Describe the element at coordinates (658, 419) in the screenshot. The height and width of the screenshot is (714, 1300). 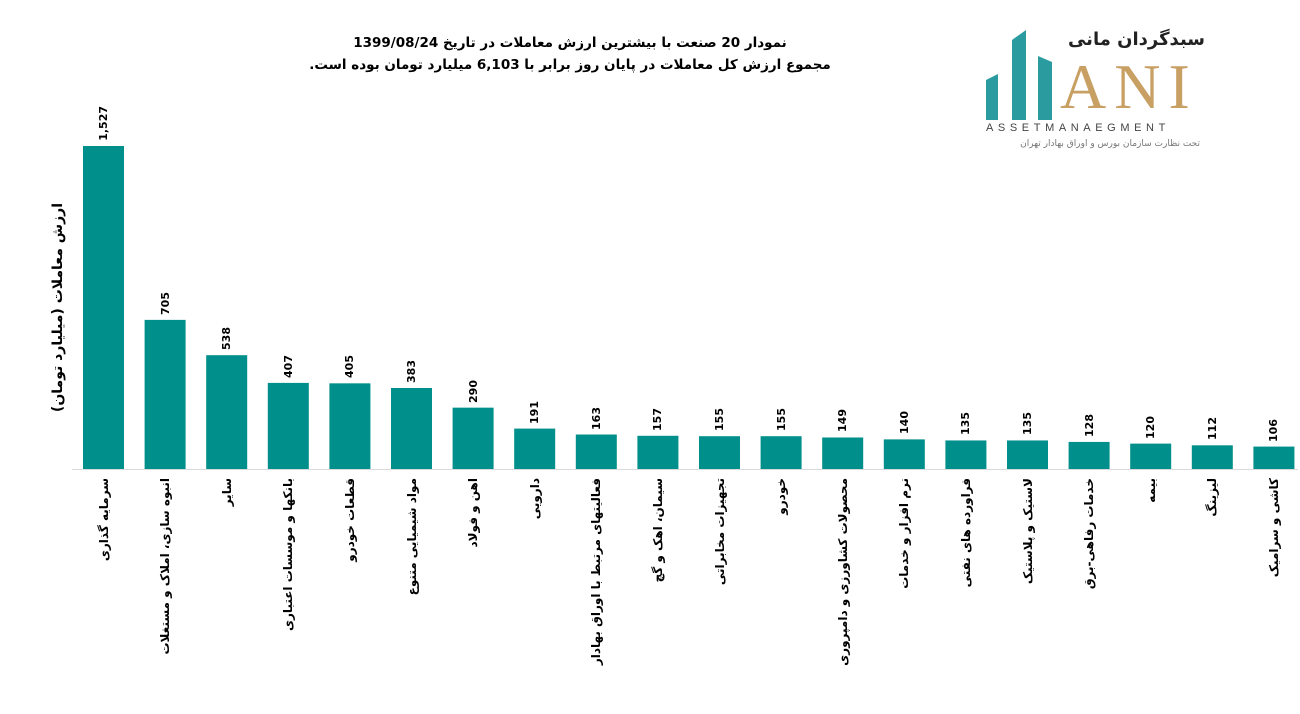
I see `data-label: 157` at that location.